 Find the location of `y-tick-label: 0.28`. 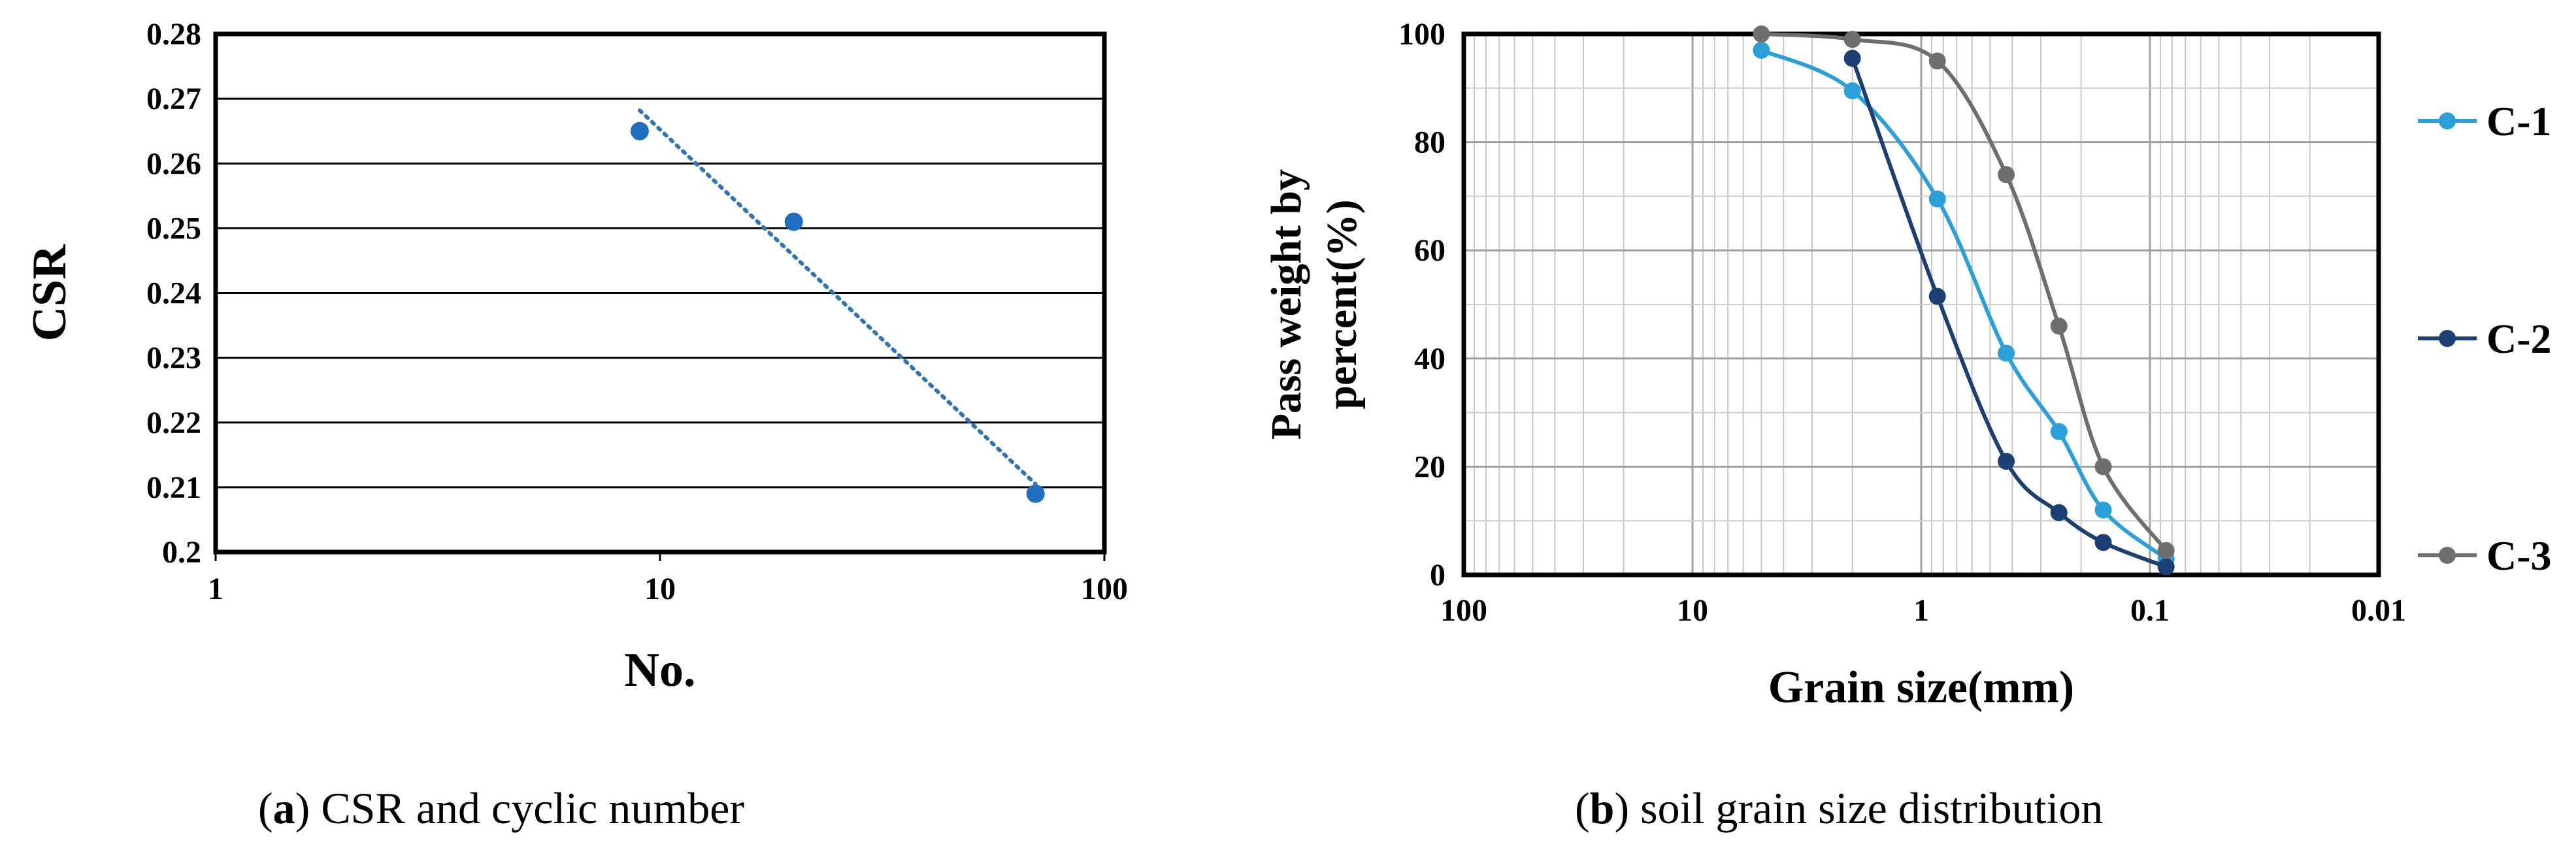

y-tick-label: 0.28 is located at coordinates (173, 34).